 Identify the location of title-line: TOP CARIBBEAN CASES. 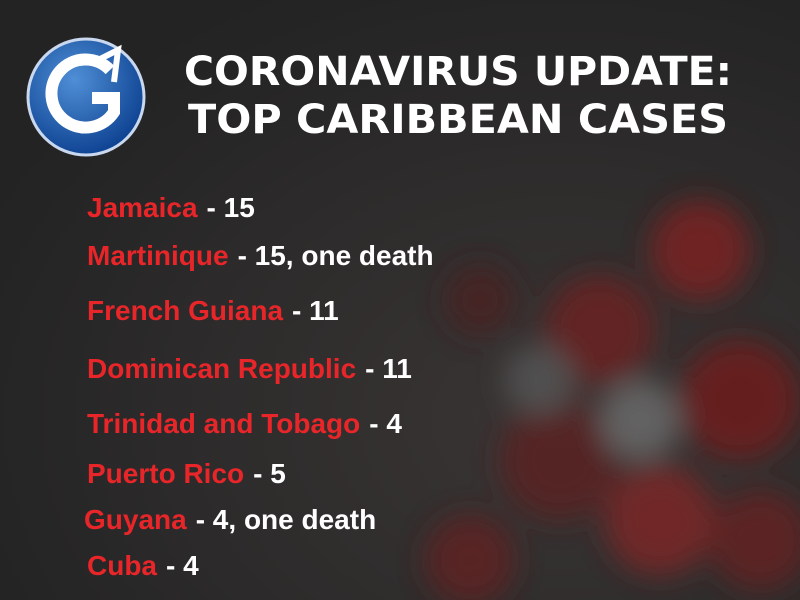
(458, 120).